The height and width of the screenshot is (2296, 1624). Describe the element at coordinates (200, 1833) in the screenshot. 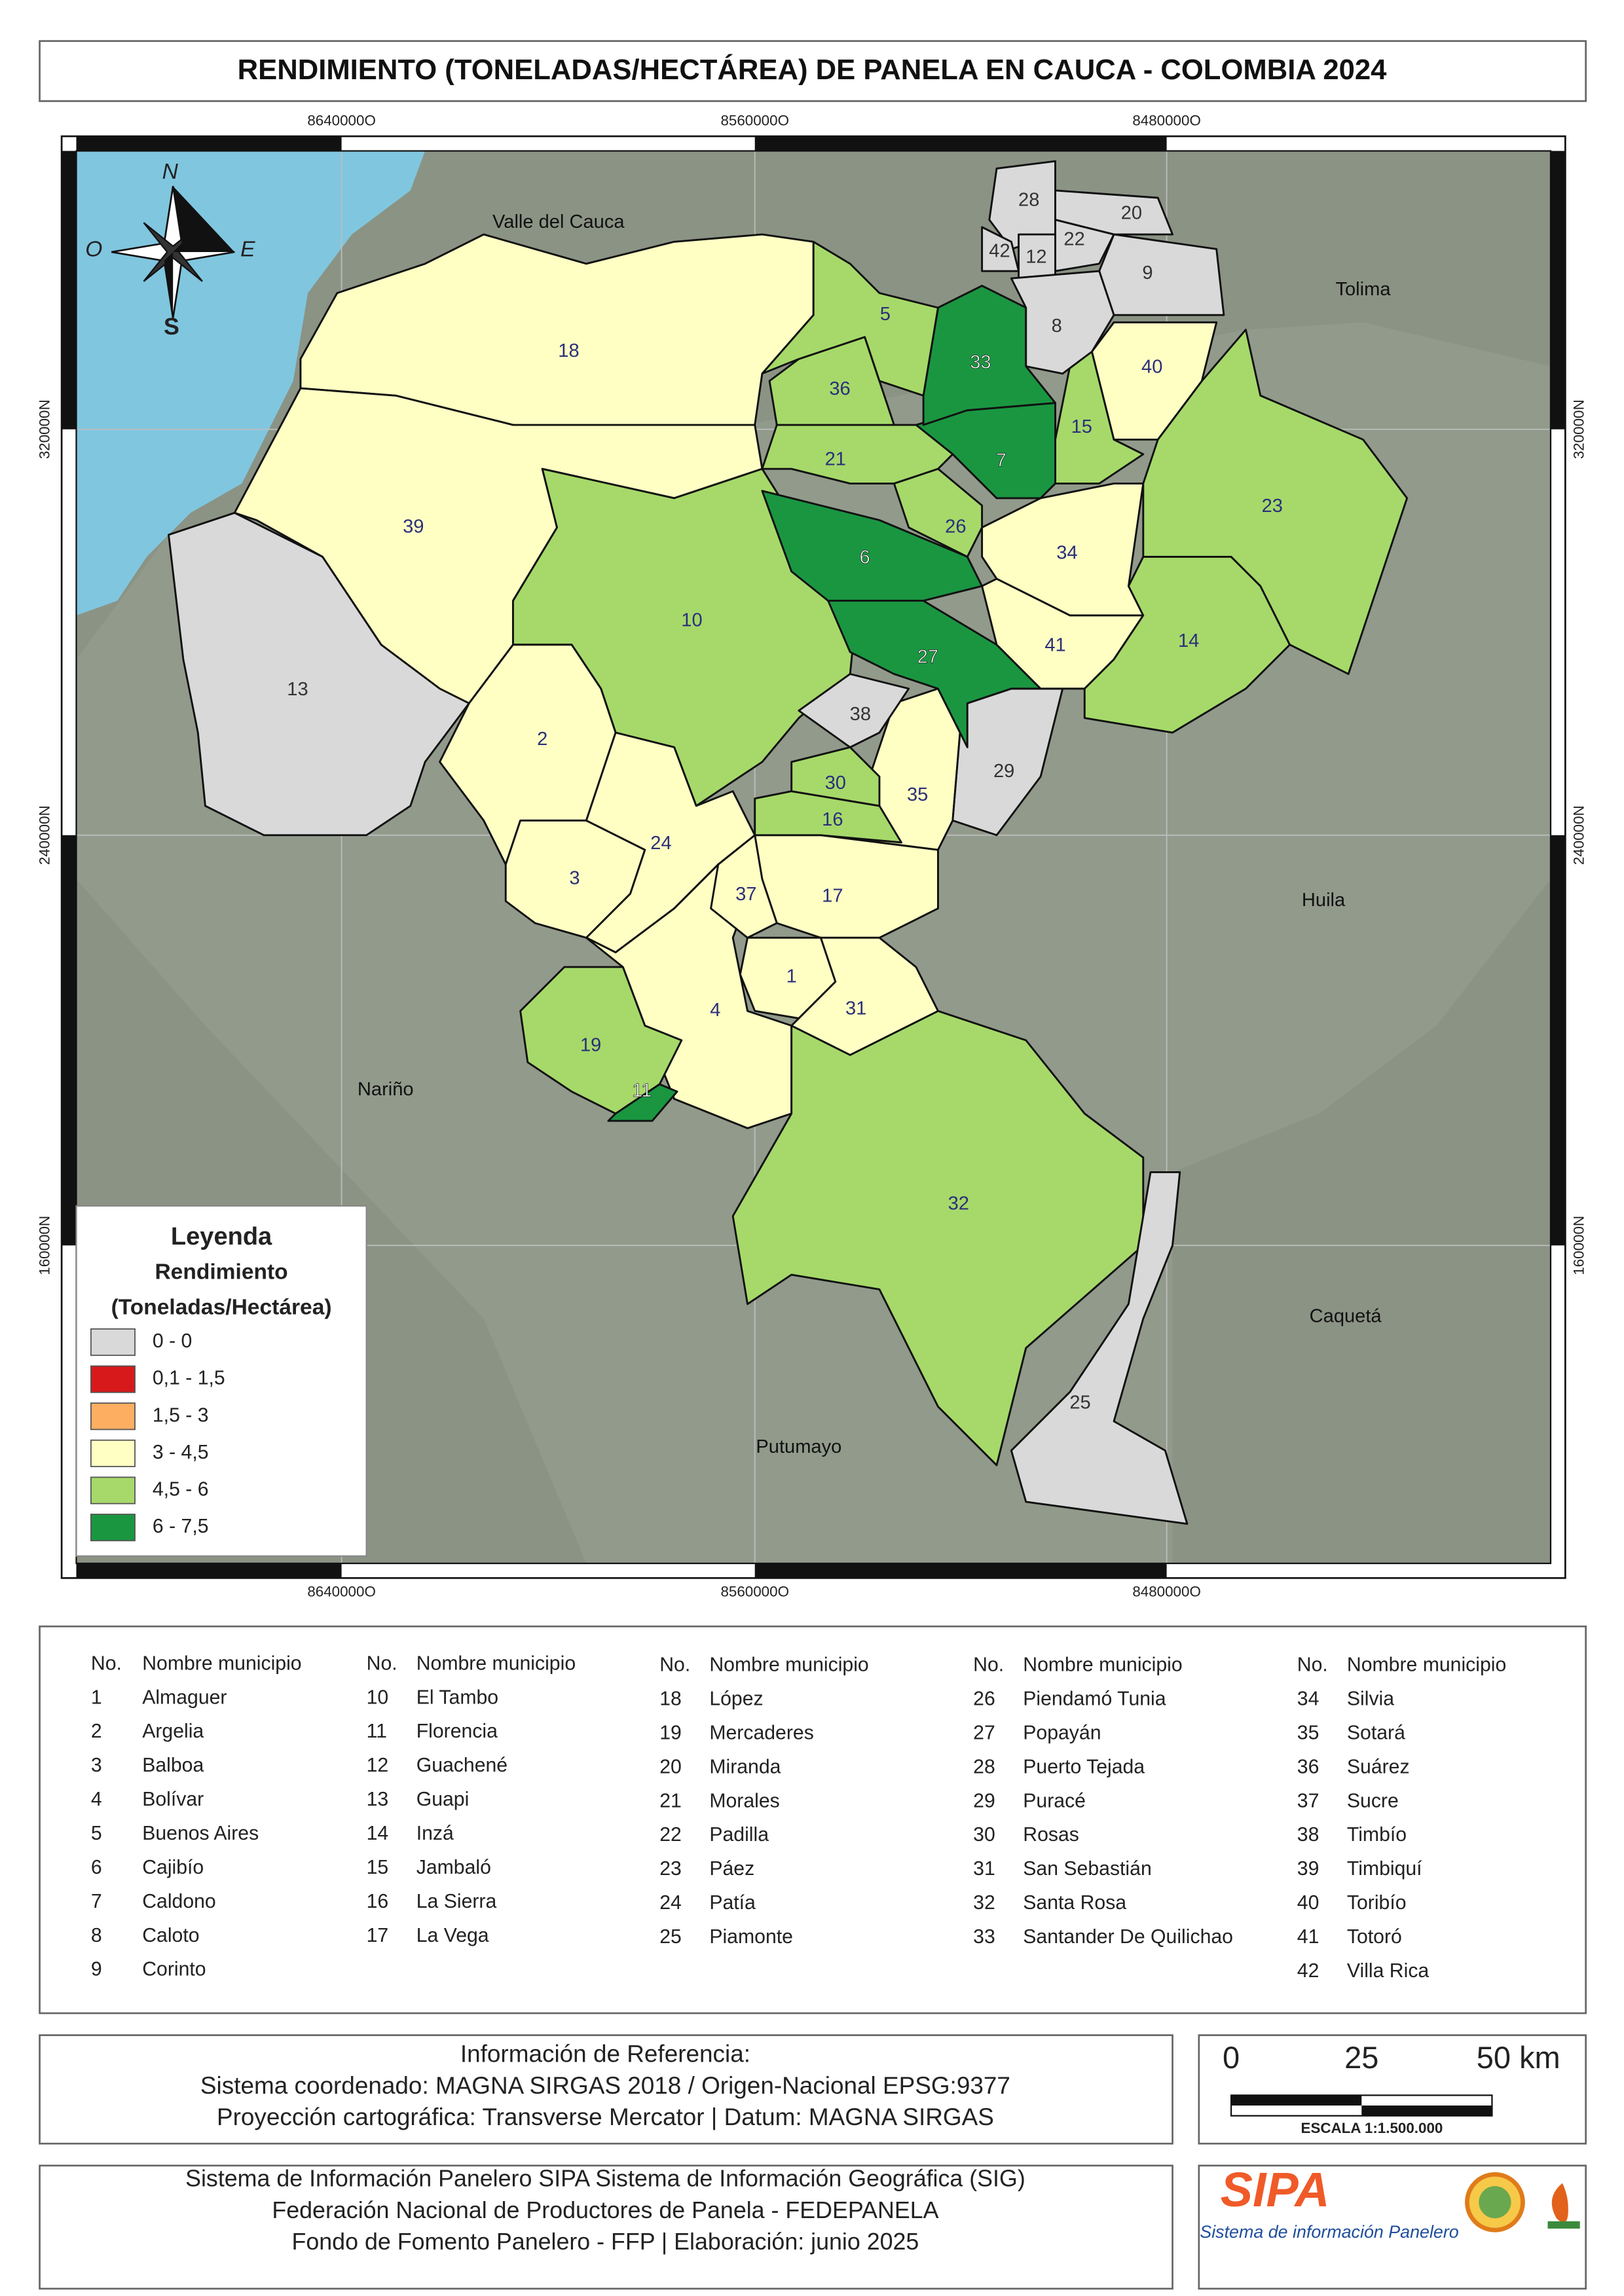

I see `table-cell: Buenos Aires` at that location.